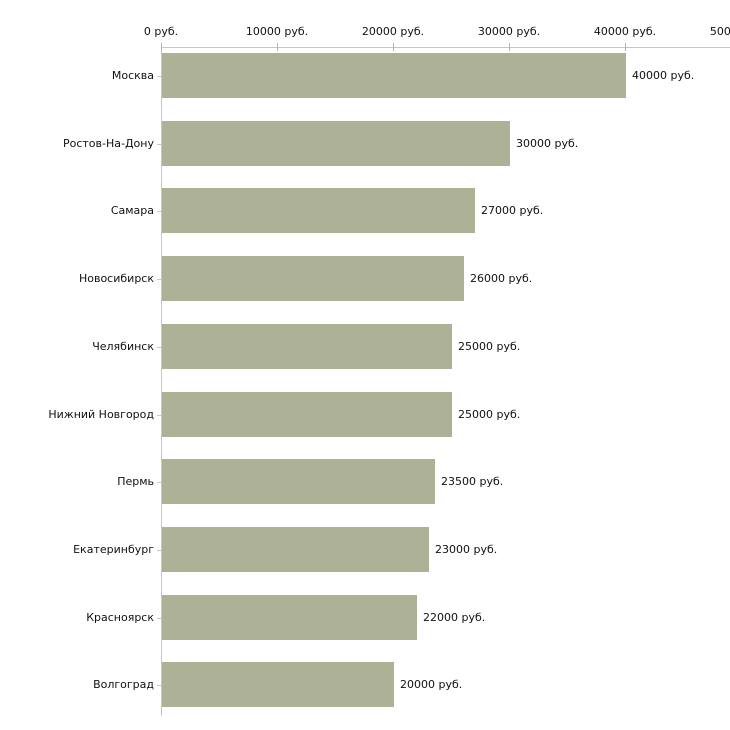 This screenshot has width=730, height=730. What do you see at coordinates (135, 481) in the screenshot?
I see `category-label: Пермь` at bounding box center [135, 481].